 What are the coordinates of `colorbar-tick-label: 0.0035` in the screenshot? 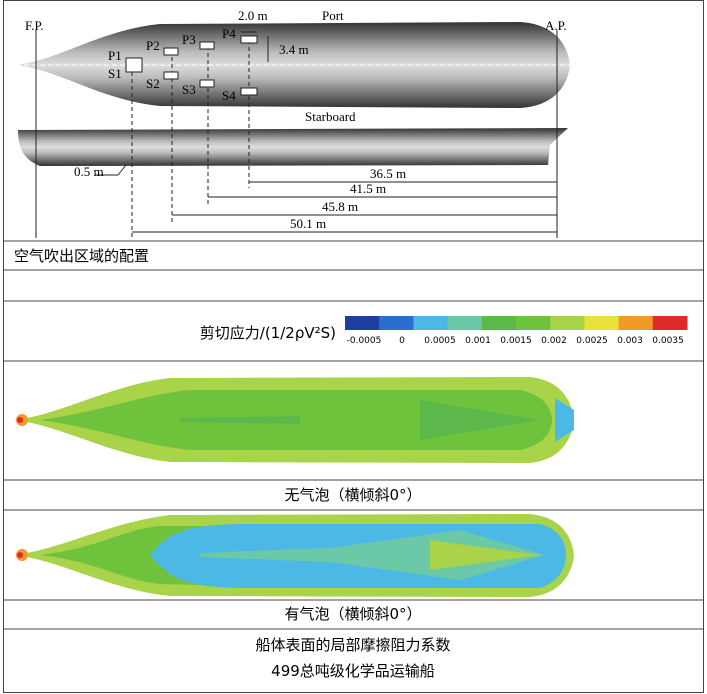 It's located at (668, 341).